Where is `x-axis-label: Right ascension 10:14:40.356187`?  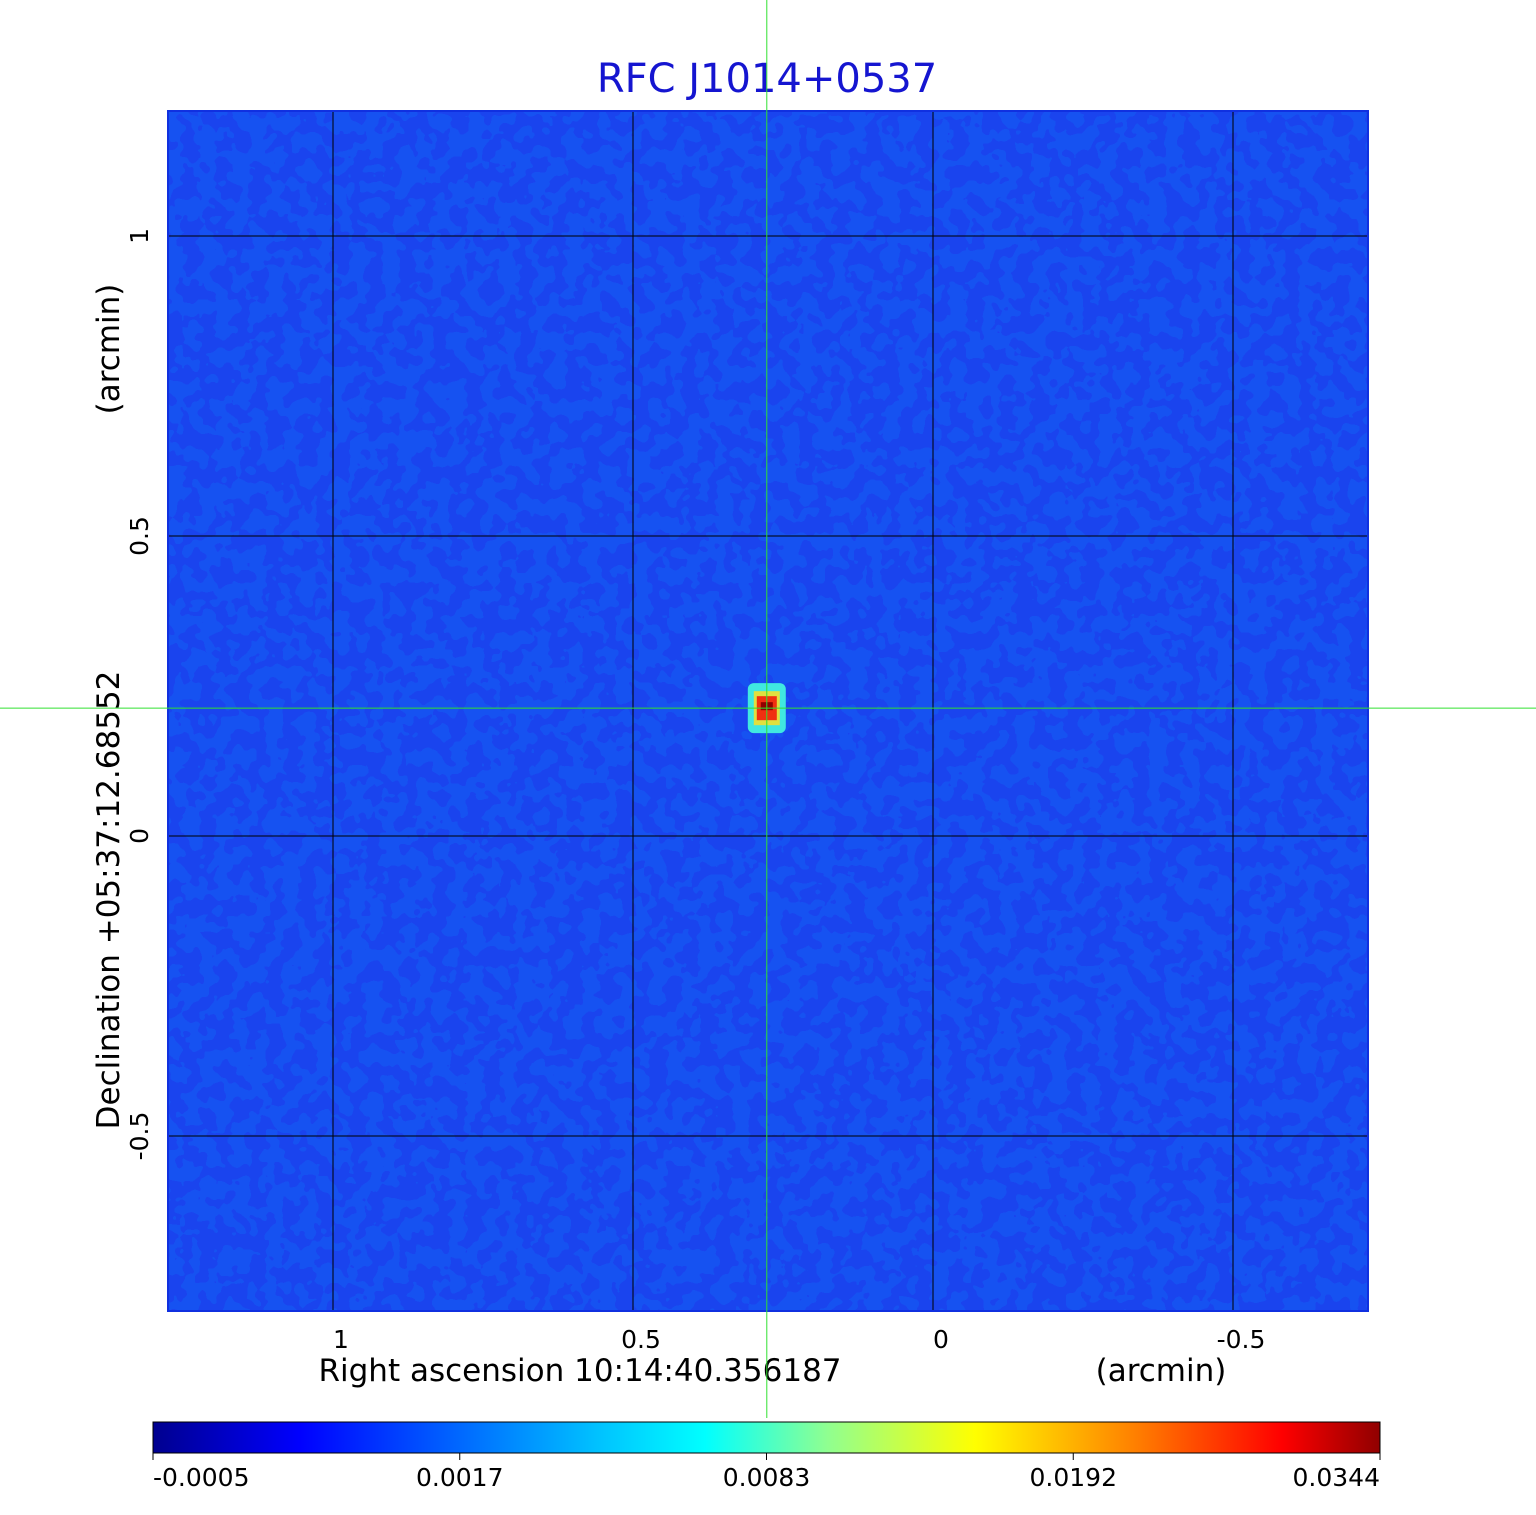
x-axis-label: Right ascension 10:14:40.356187 is located at coordinates (579, 1371).